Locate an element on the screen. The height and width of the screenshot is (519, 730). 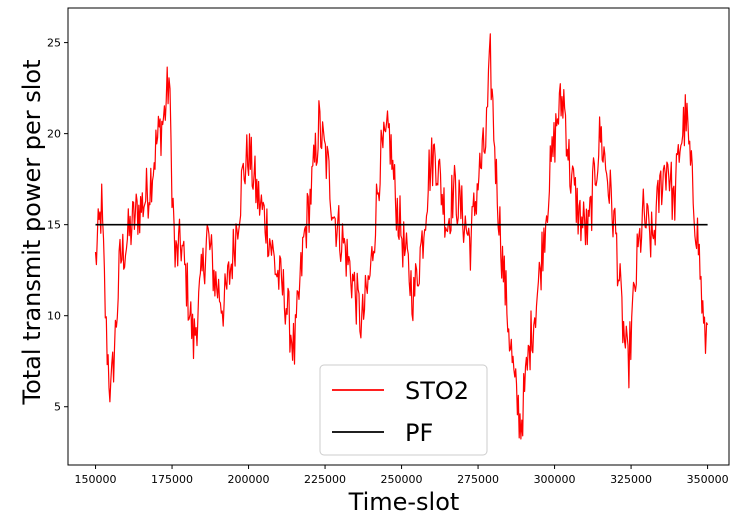
y-tick-label: 5 is located at coordinates (57, 407).